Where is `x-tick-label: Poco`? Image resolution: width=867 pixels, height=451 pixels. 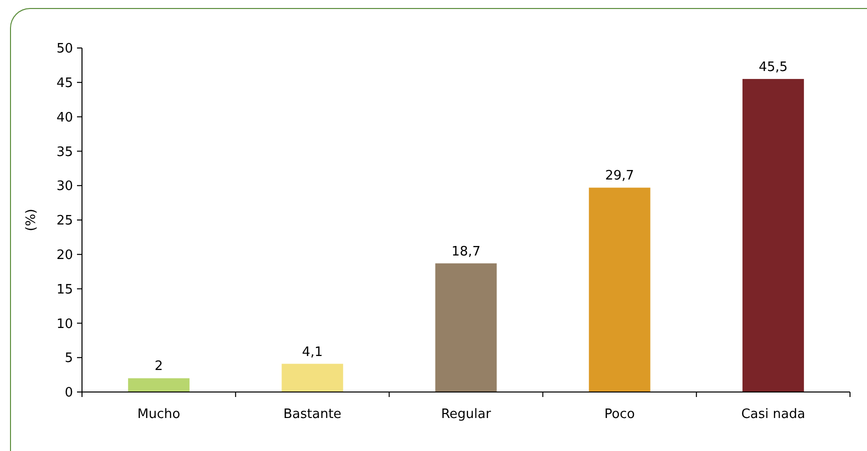 x-tick-label: Poco is located at coordinates (619, 414).